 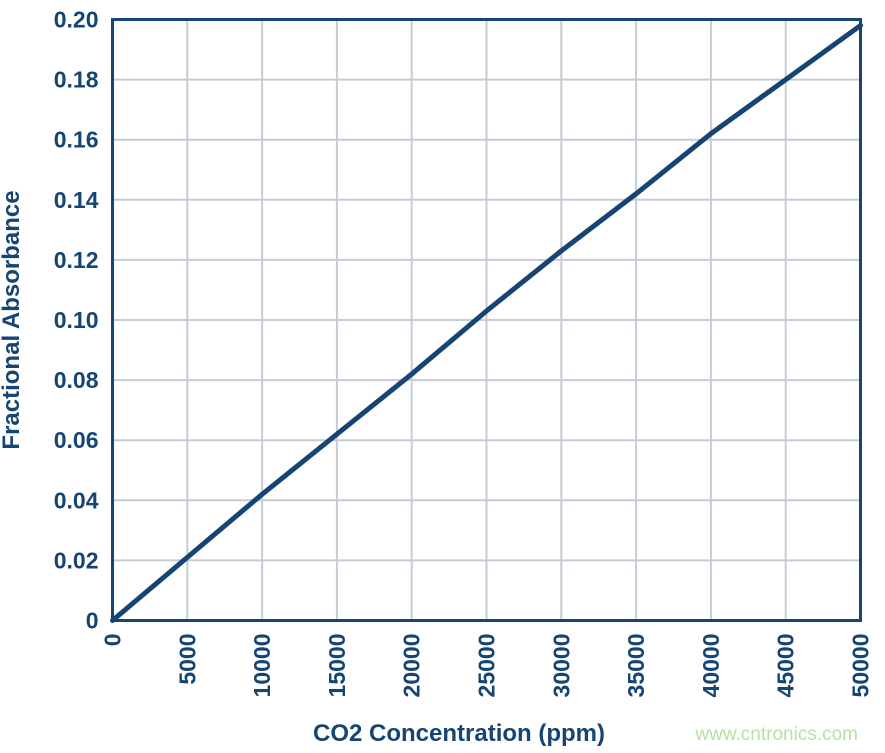 What do you see at coordinates (76, 80) in the screenshot?
I see `y-tick-label: 0.18` at bounding box center [76, 80].